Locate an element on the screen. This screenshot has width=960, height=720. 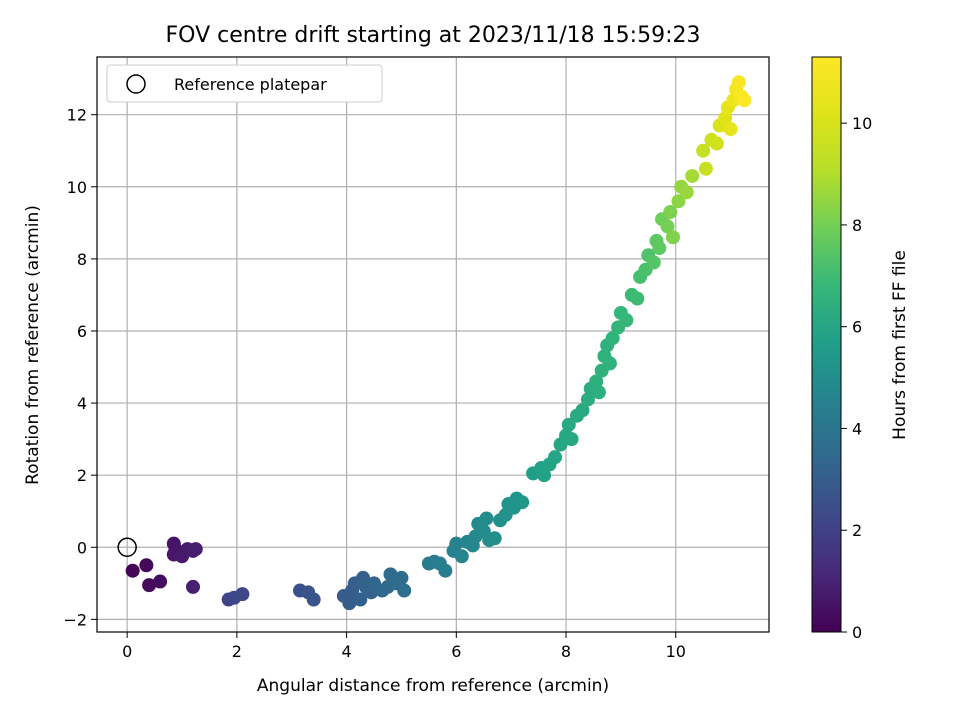
x-tick-label: 6 is located at coordinates (456, 651).